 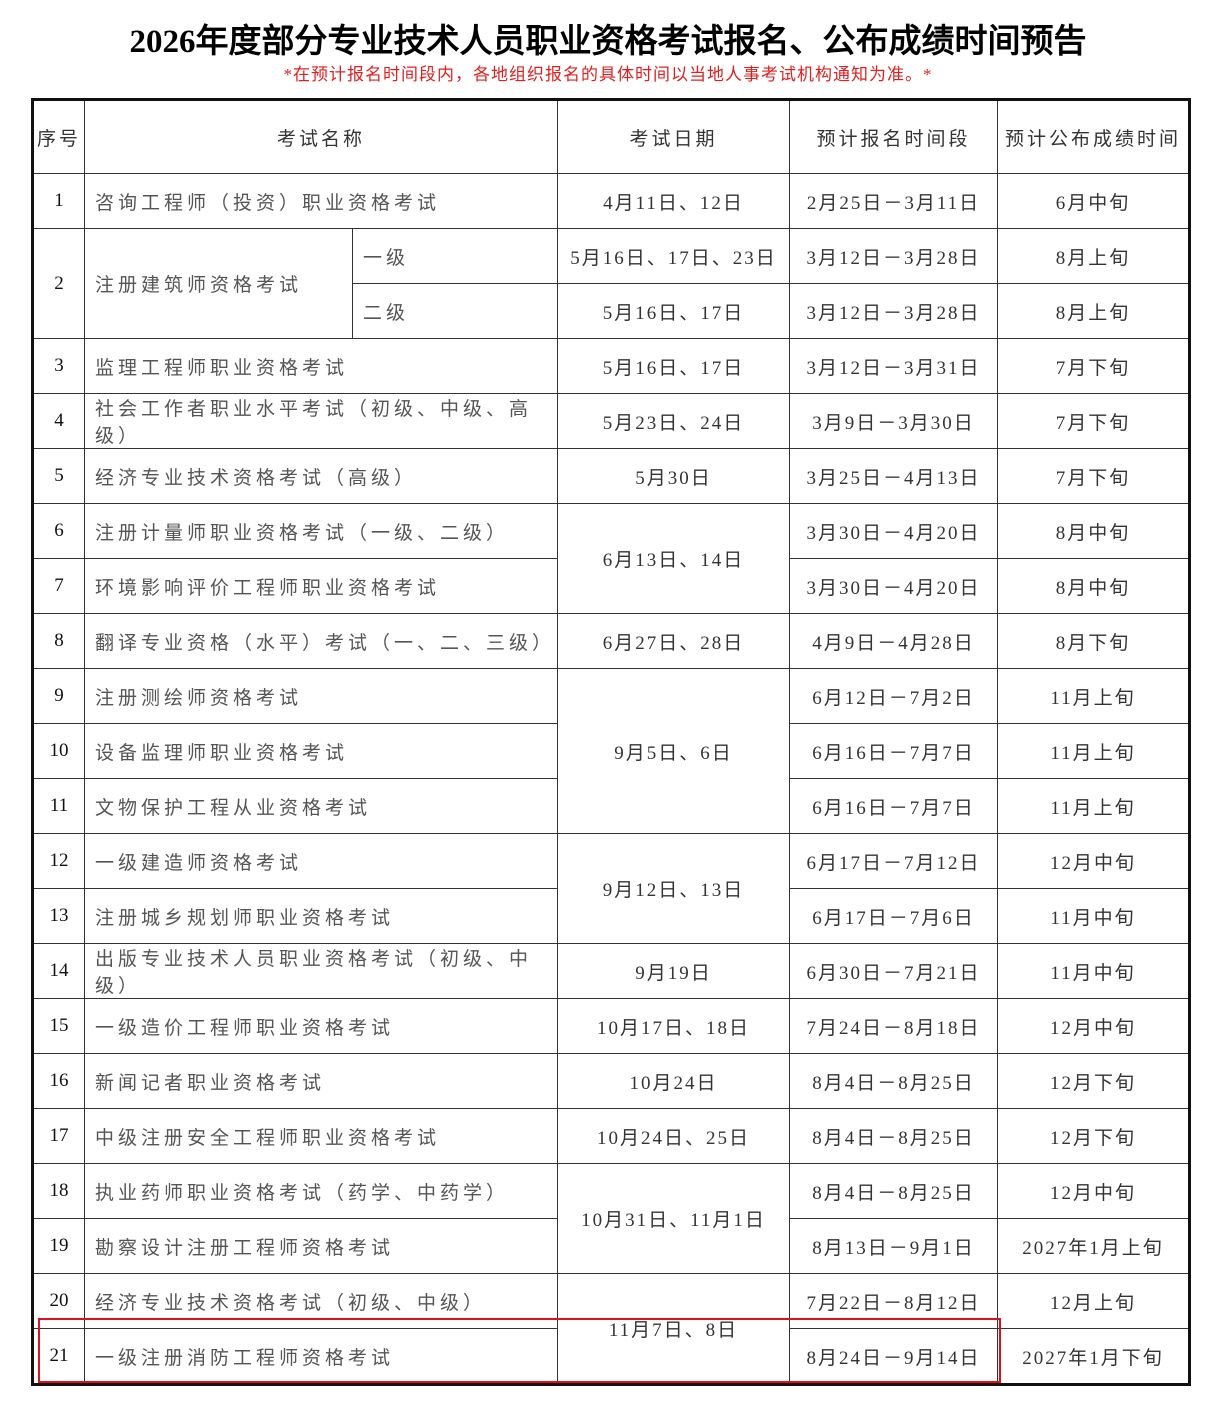 I want to click on header-exam-name: 考试名称, so click(x=321, y=136).